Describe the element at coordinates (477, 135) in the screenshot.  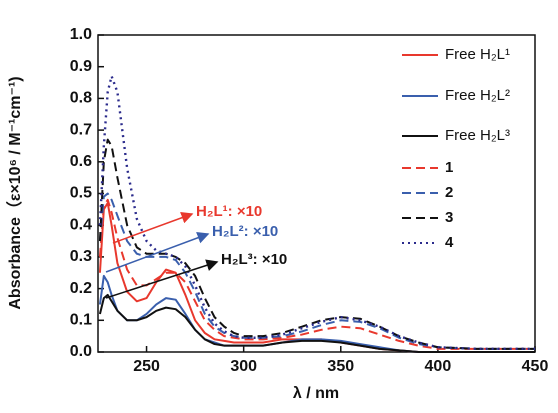
I see `legend-label: Free H₂L³` at that location.